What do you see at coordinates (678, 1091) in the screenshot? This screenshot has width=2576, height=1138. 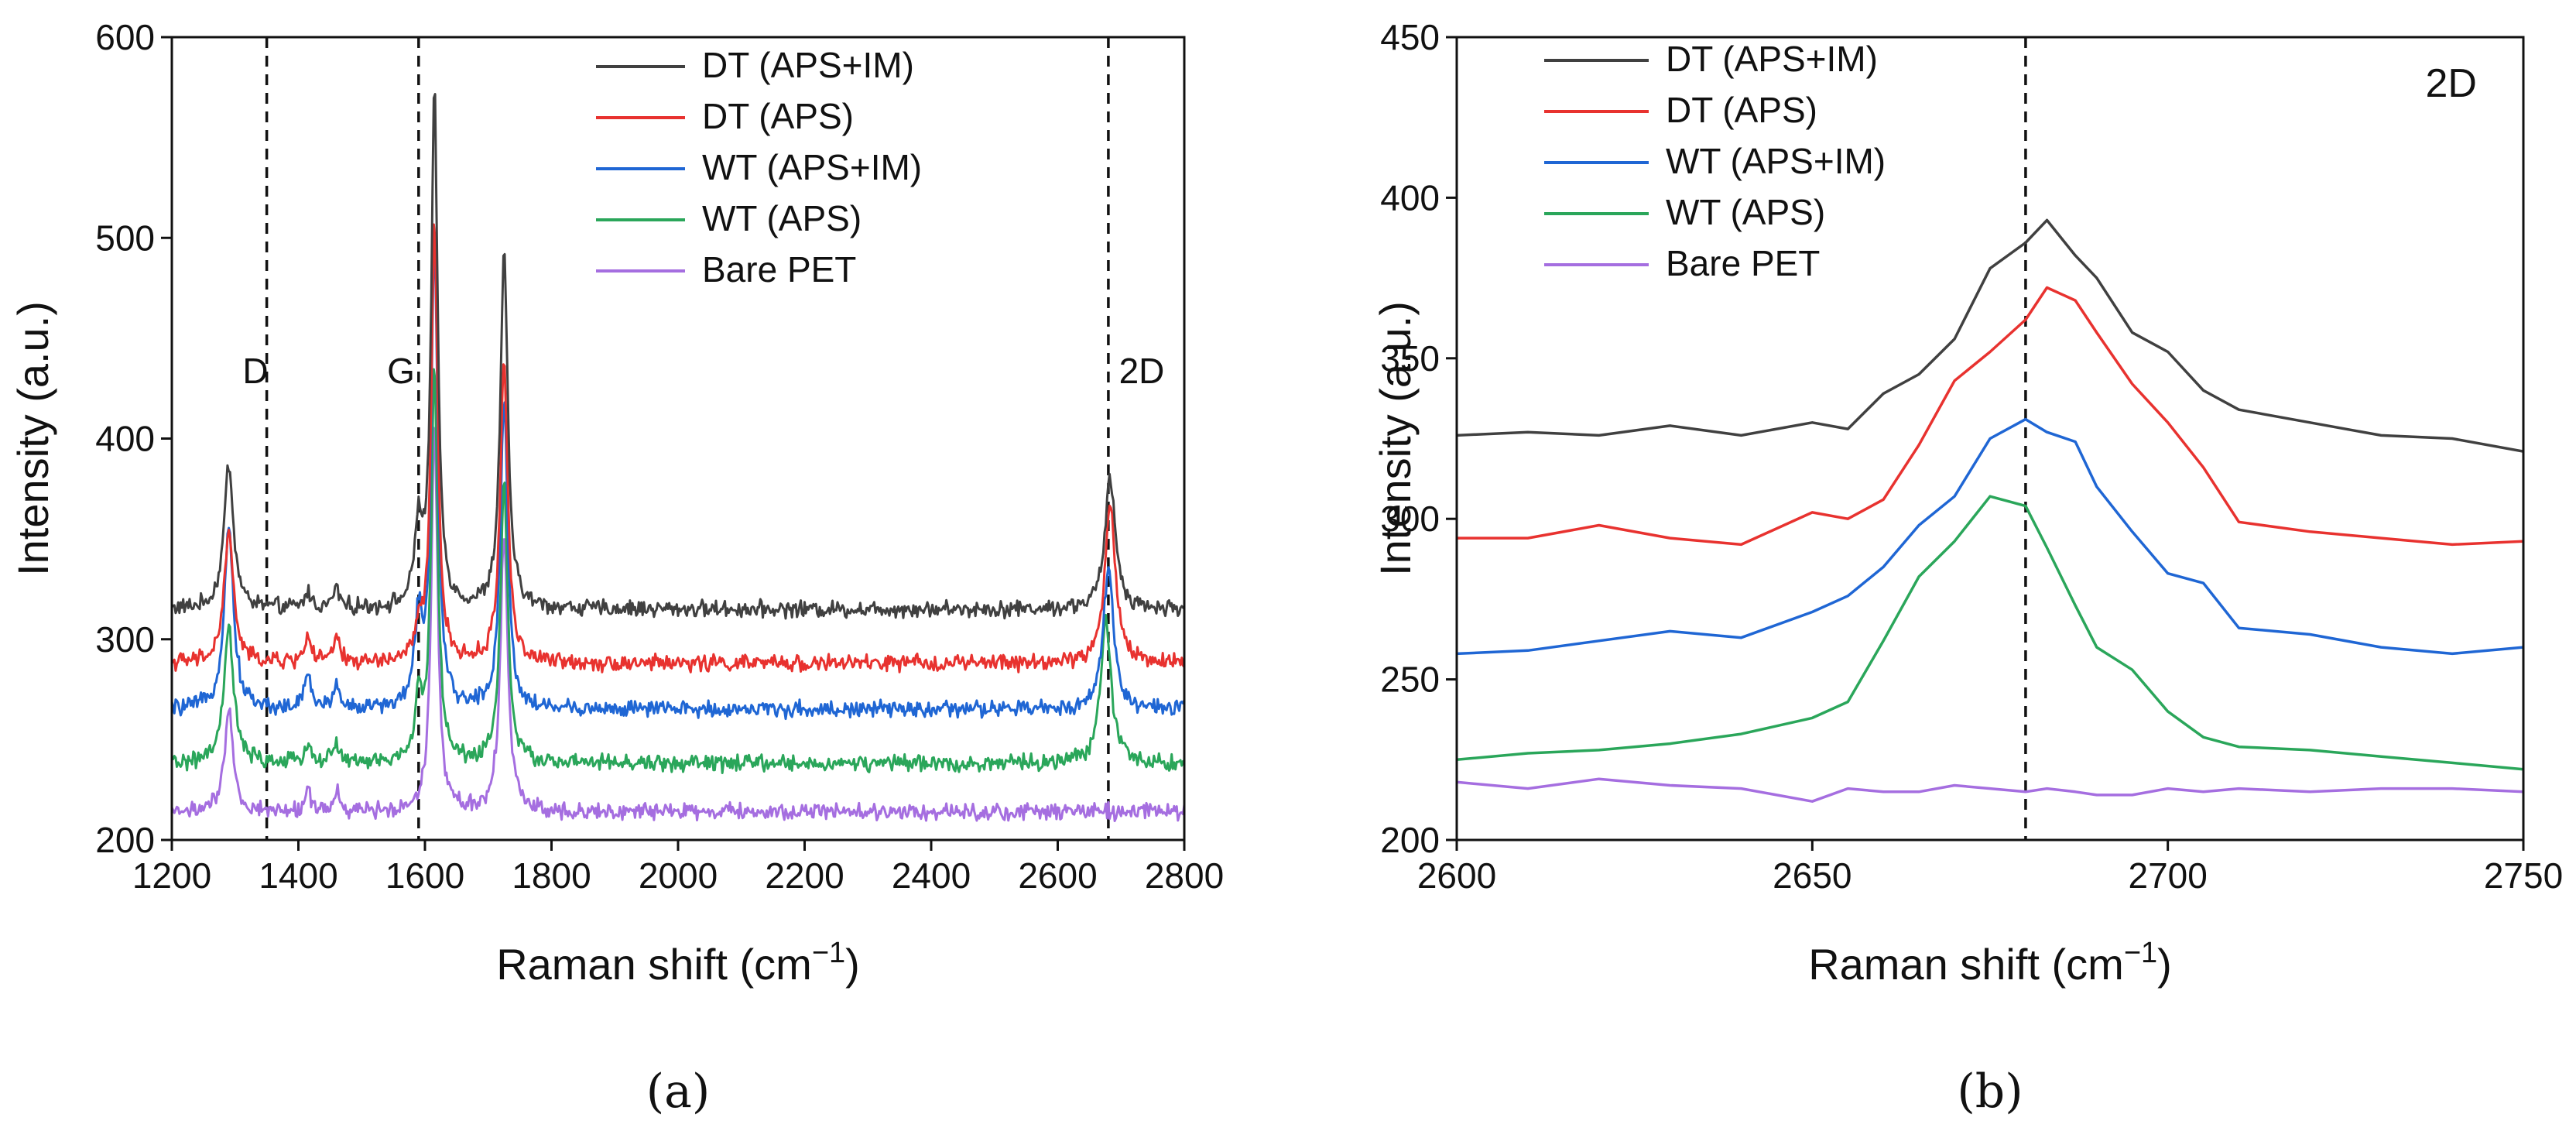 I see `chart-a-panel-label: (a)` at bounding box center [678, 1091].